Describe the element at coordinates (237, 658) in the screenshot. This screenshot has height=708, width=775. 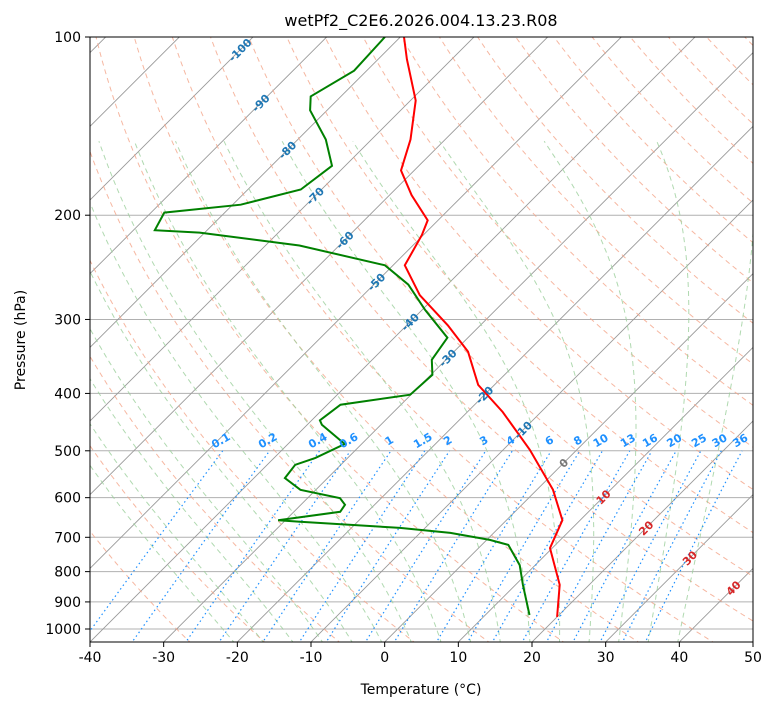
I see `x-tick-label: -20` at that location.